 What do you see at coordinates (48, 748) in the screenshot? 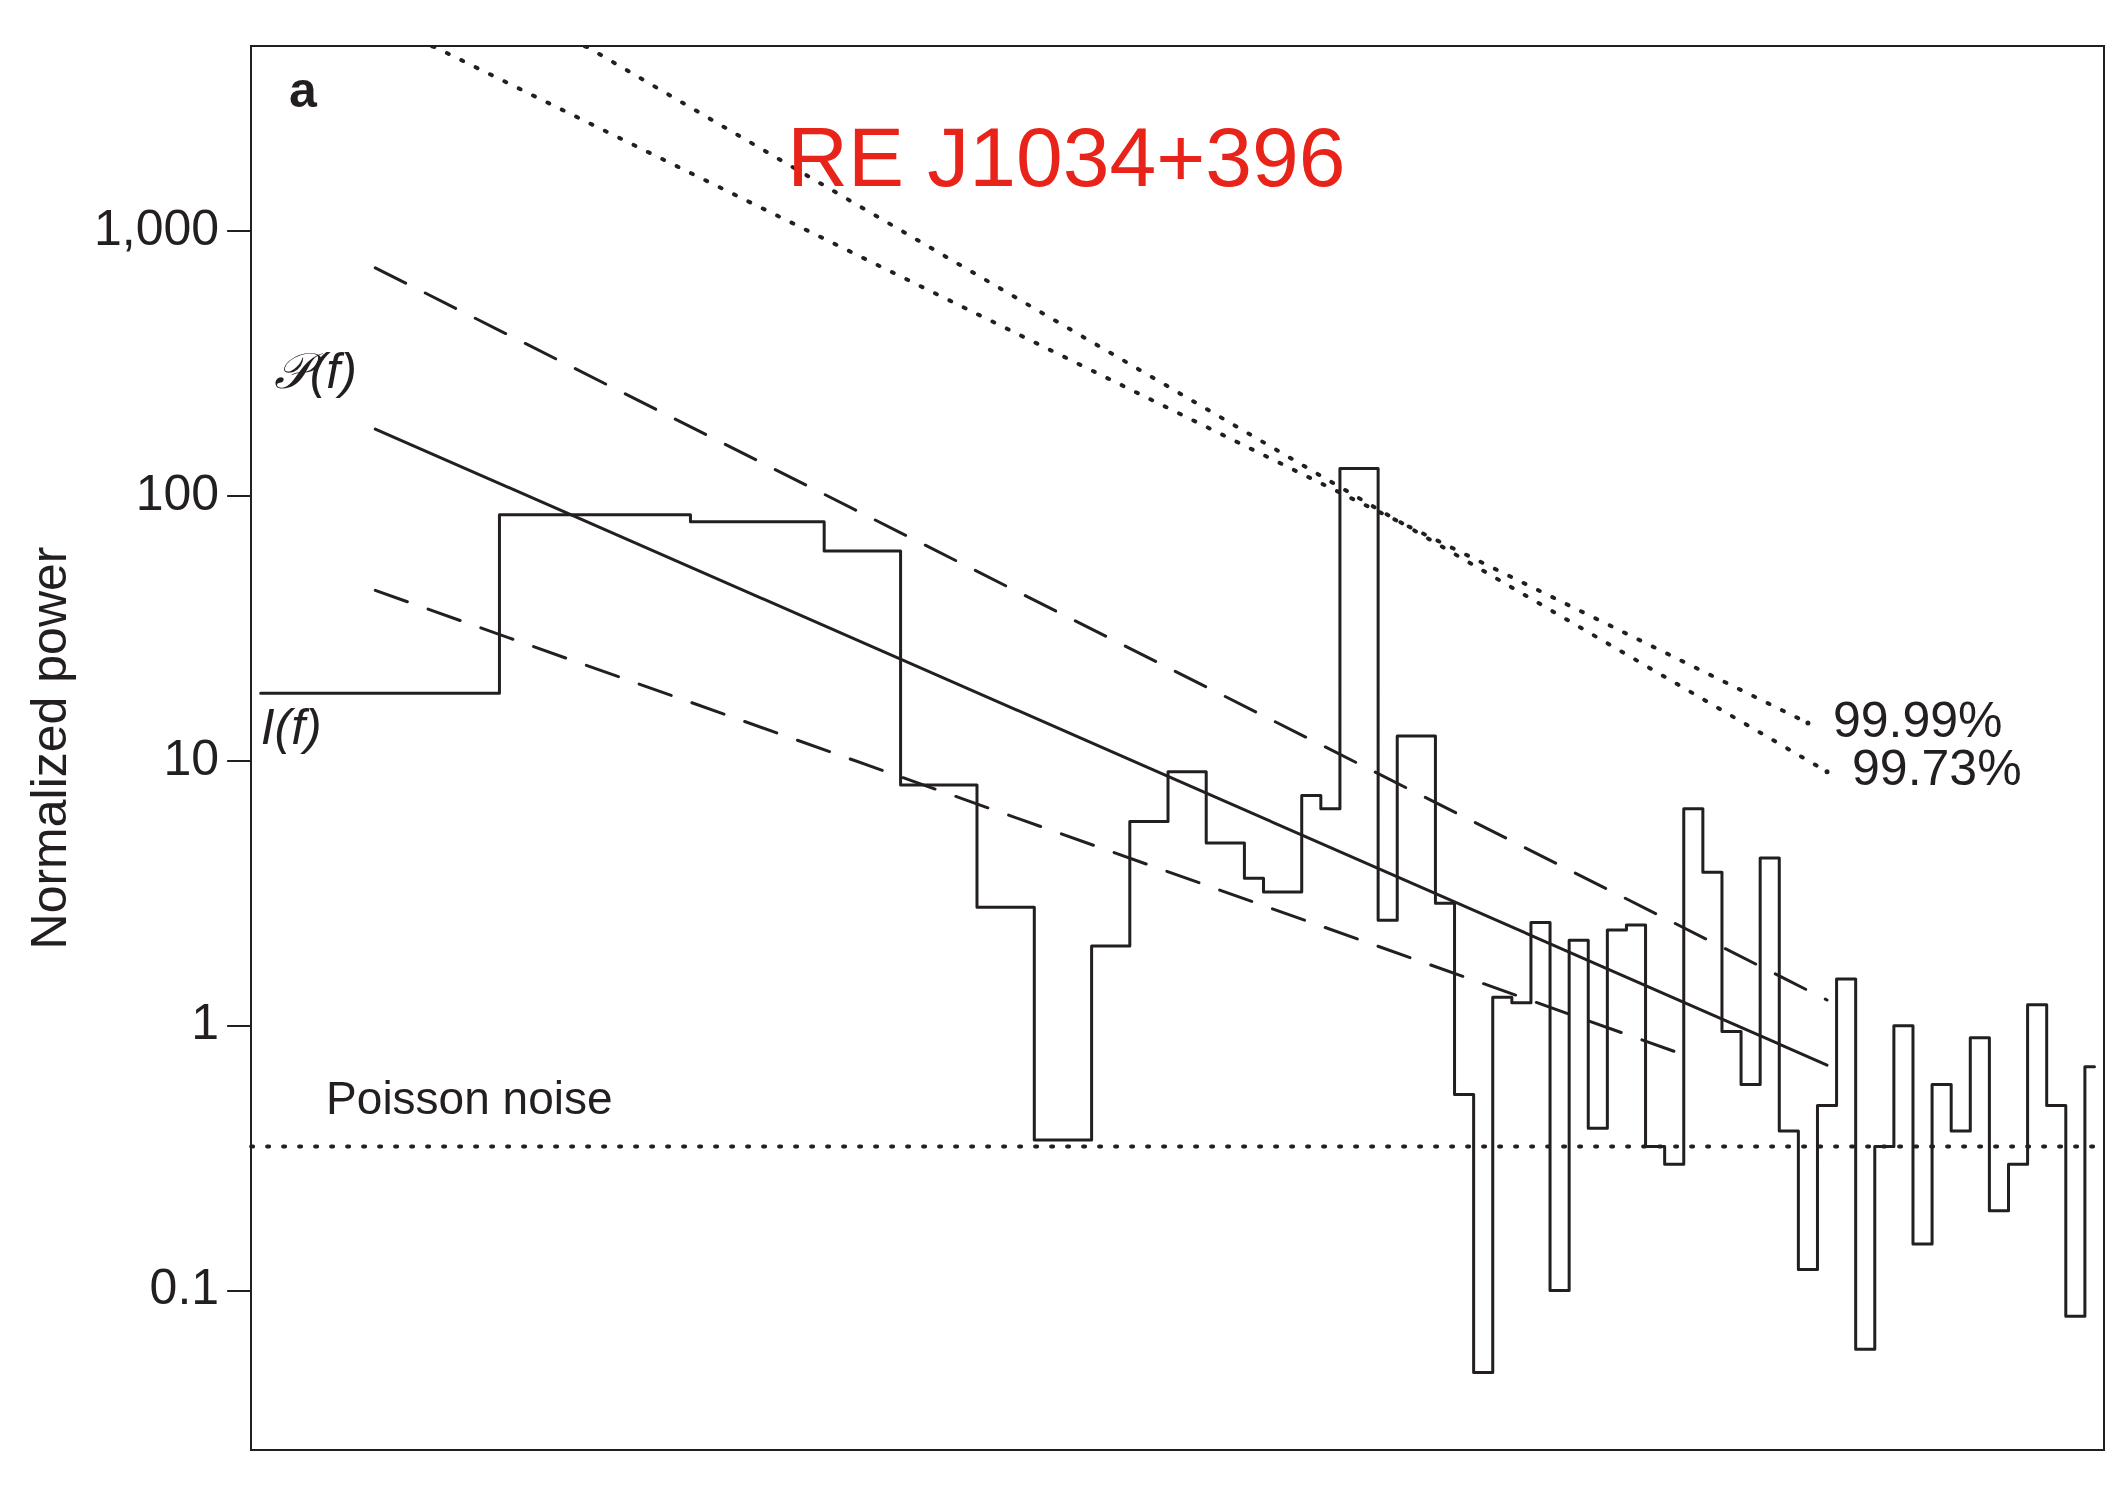
I see `y-axis-title: Normalized power` at bounding box center [48, 748].